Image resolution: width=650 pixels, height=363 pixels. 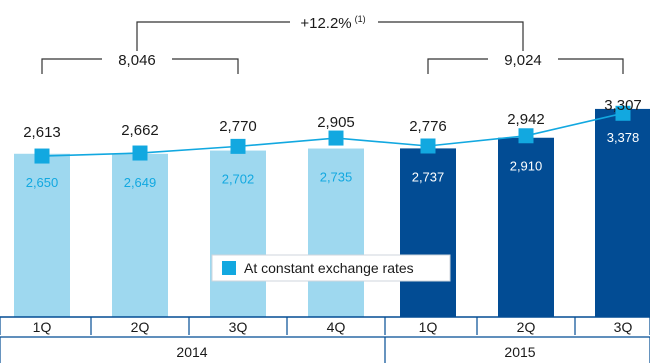 I want to click on legend: At constant exchange rates, so click(x=331, y=268).